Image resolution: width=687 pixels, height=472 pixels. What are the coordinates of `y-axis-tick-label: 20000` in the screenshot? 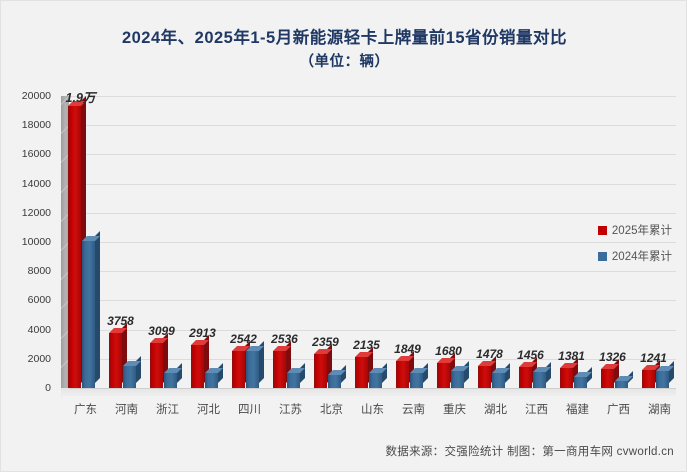 It's located at (36, 96).